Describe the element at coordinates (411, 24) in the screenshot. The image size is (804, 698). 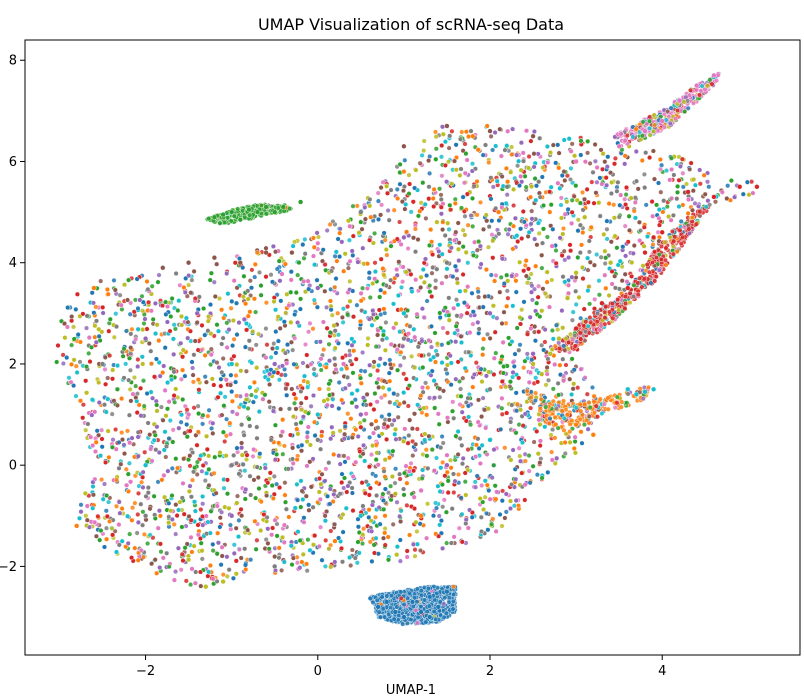
I see `chart-title: UMAP Visualization of scRNA-seq Data` at that location.